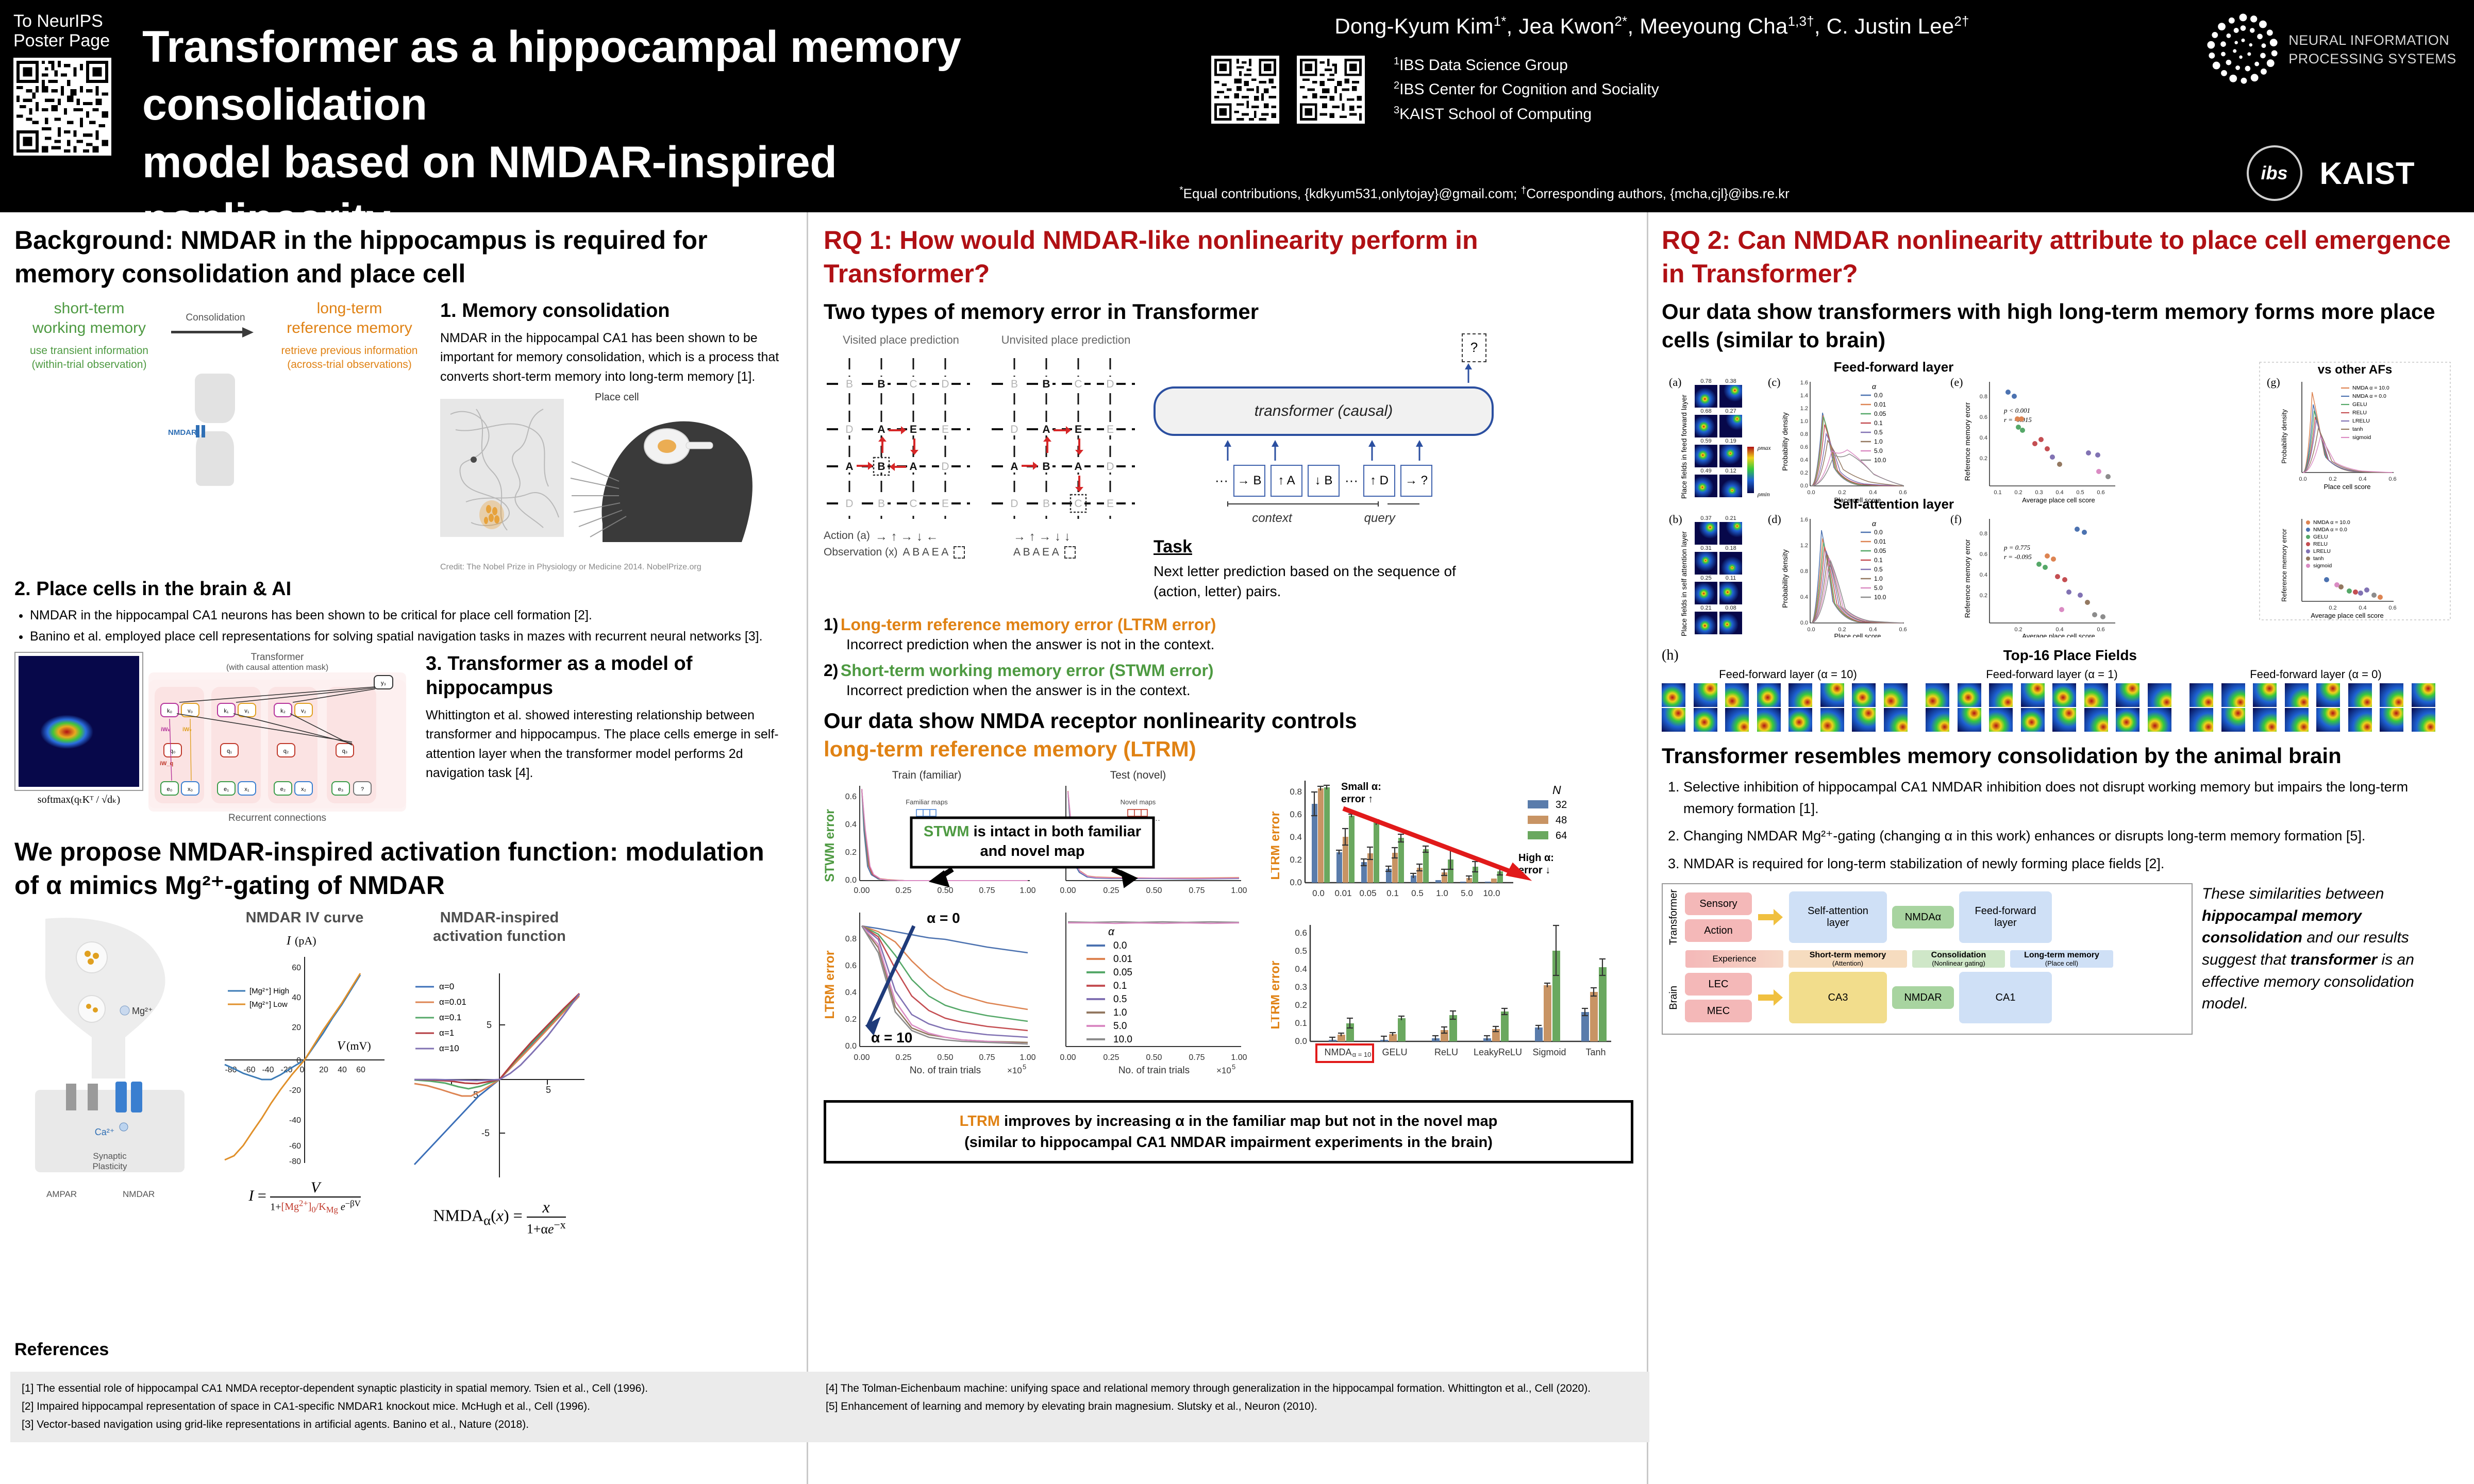 The height and width of the screenshot is (1484, 2474). I want to click on code-qr-code, so click(1331, 90).